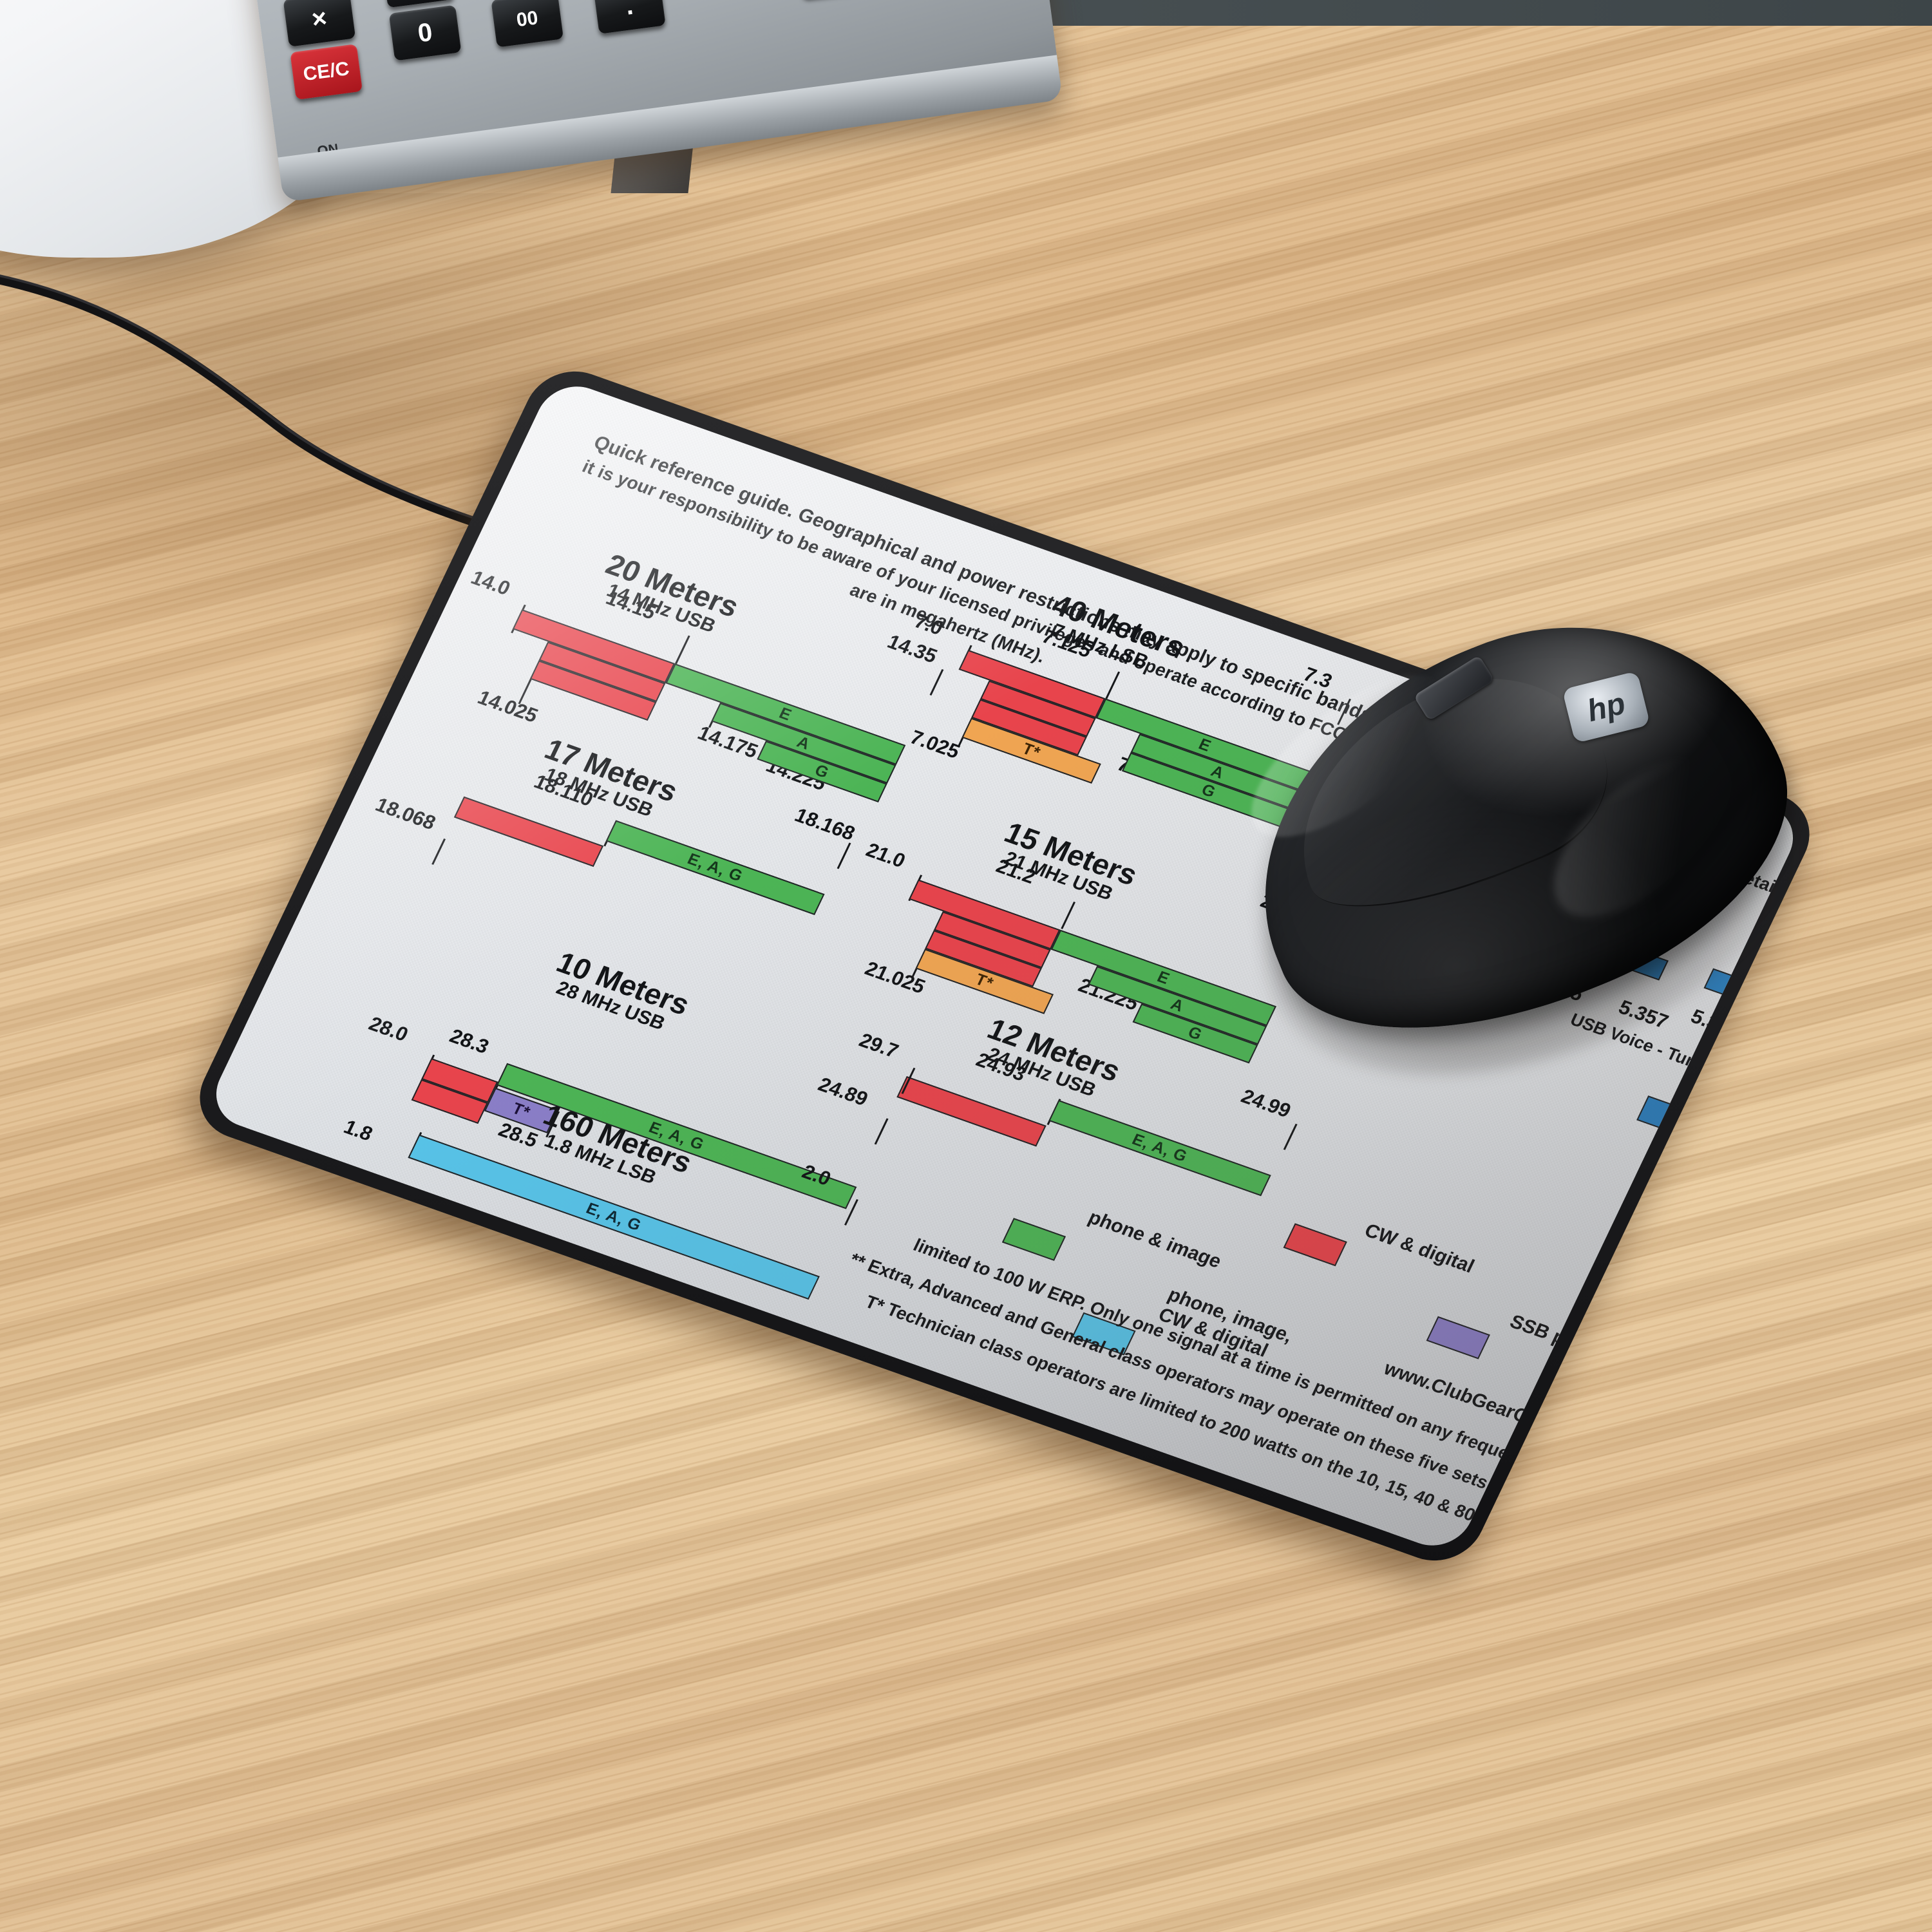 The image size is (1932, 1932). I want to click on calculator-key-ce-c: CE/C, so click(326, 72).